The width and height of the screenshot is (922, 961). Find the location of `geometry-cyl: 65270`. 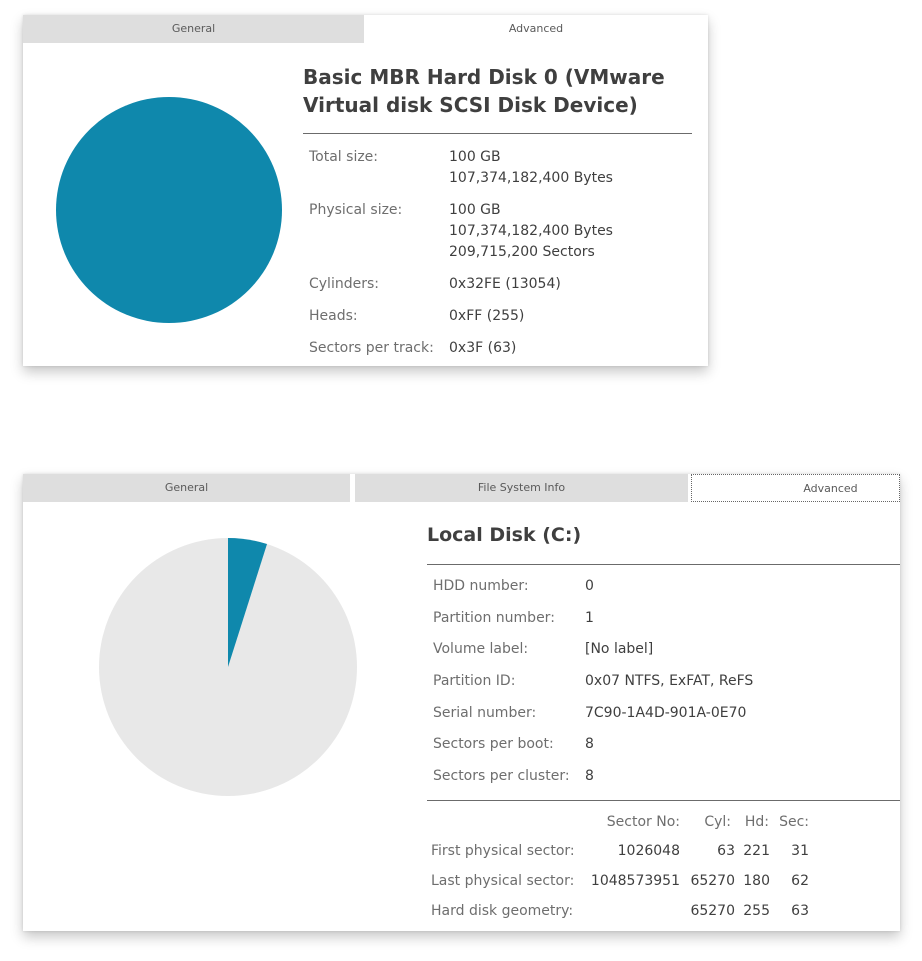

geometry-cyl: 65270 is located at coordinates (712, 911).